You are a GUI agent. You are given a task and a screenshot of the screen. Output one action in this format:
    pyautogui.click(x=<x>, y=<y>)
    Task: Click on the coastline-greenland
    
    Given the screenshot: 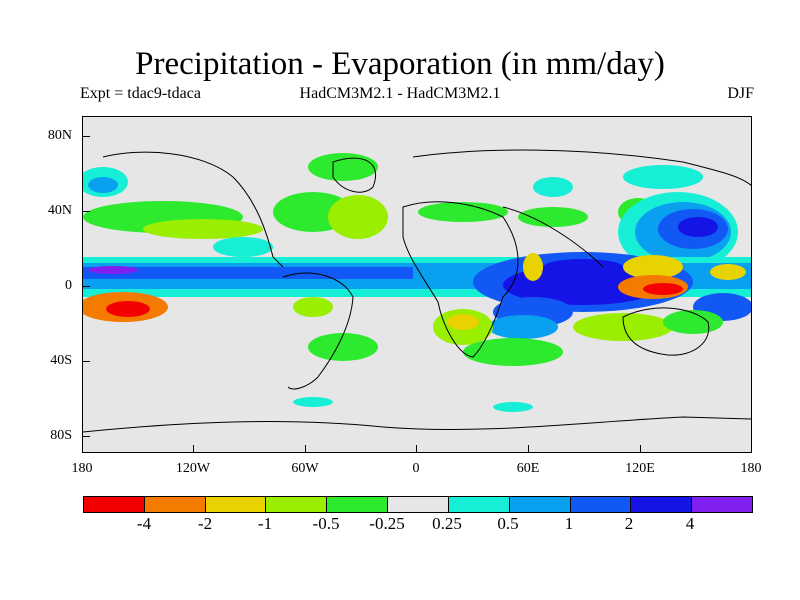 What is the action you would take?
    pyautogui.click(x=354, y=175)
    